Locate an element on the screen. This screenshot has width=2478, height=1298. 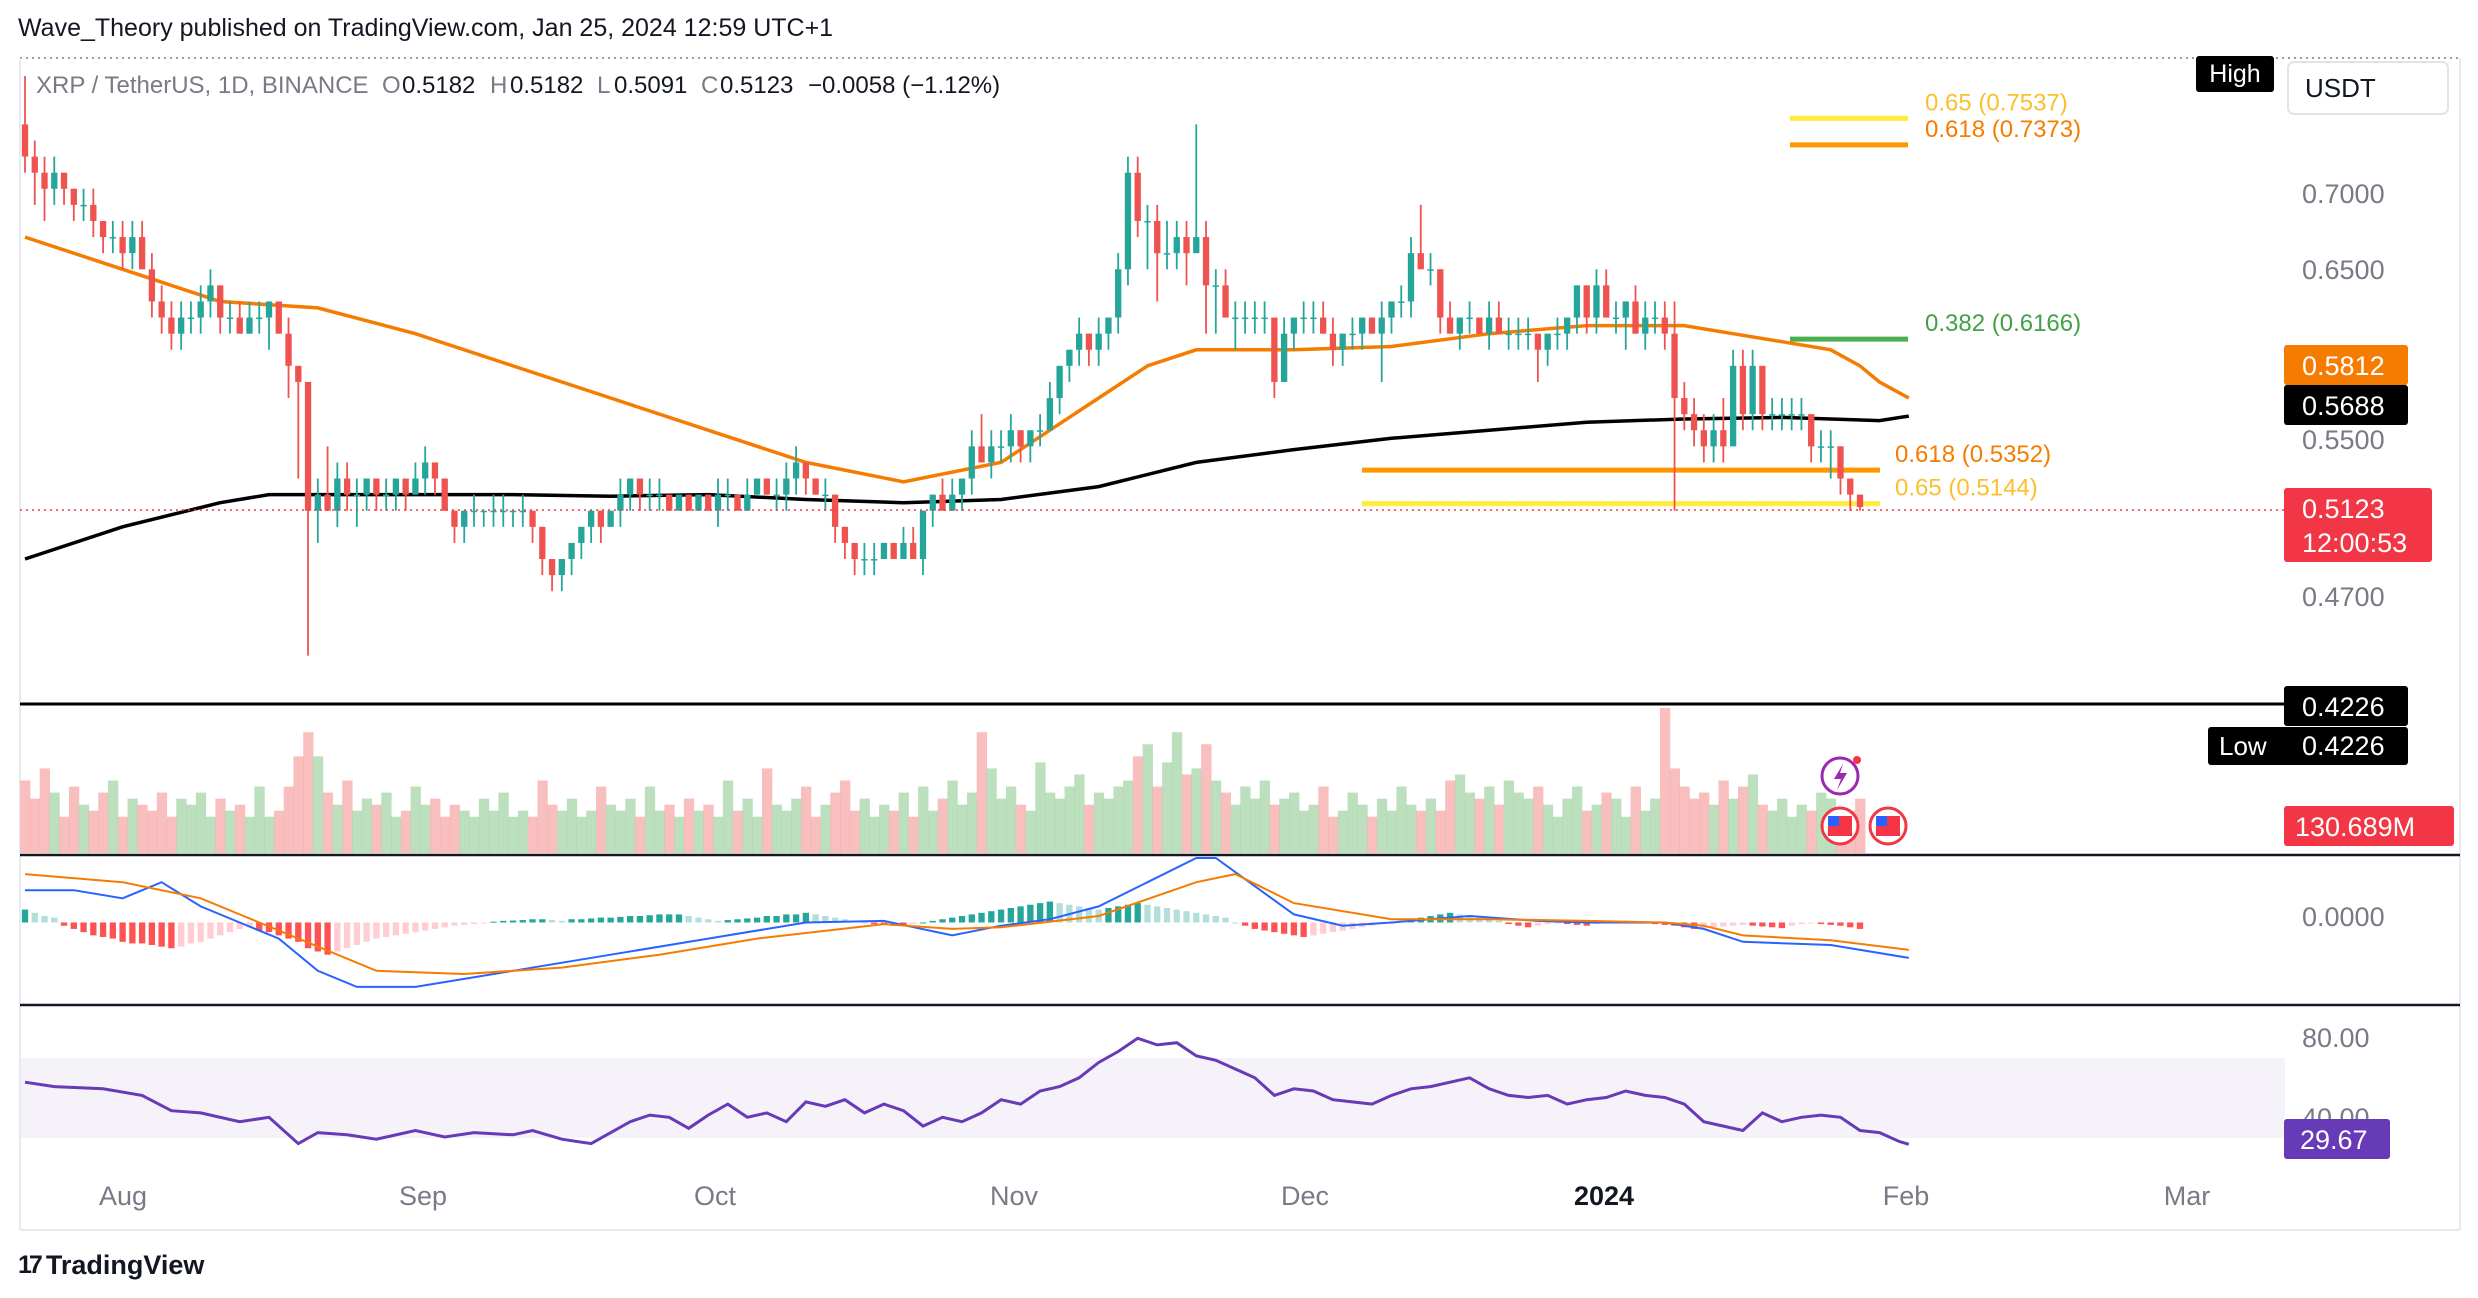
low-price-badge is located at coordinates (2346, 706).